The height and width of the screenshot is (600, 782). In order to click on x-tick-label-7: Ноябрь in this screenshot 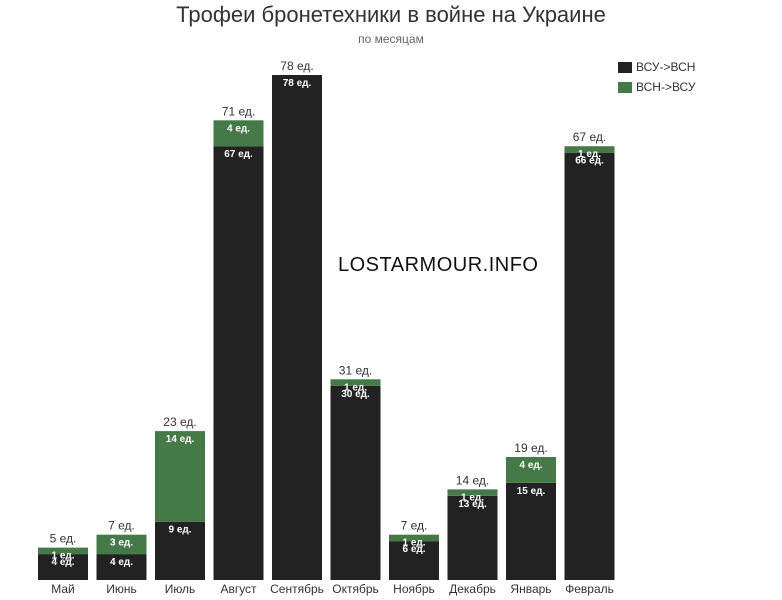, I will do `click(414, 589)`.